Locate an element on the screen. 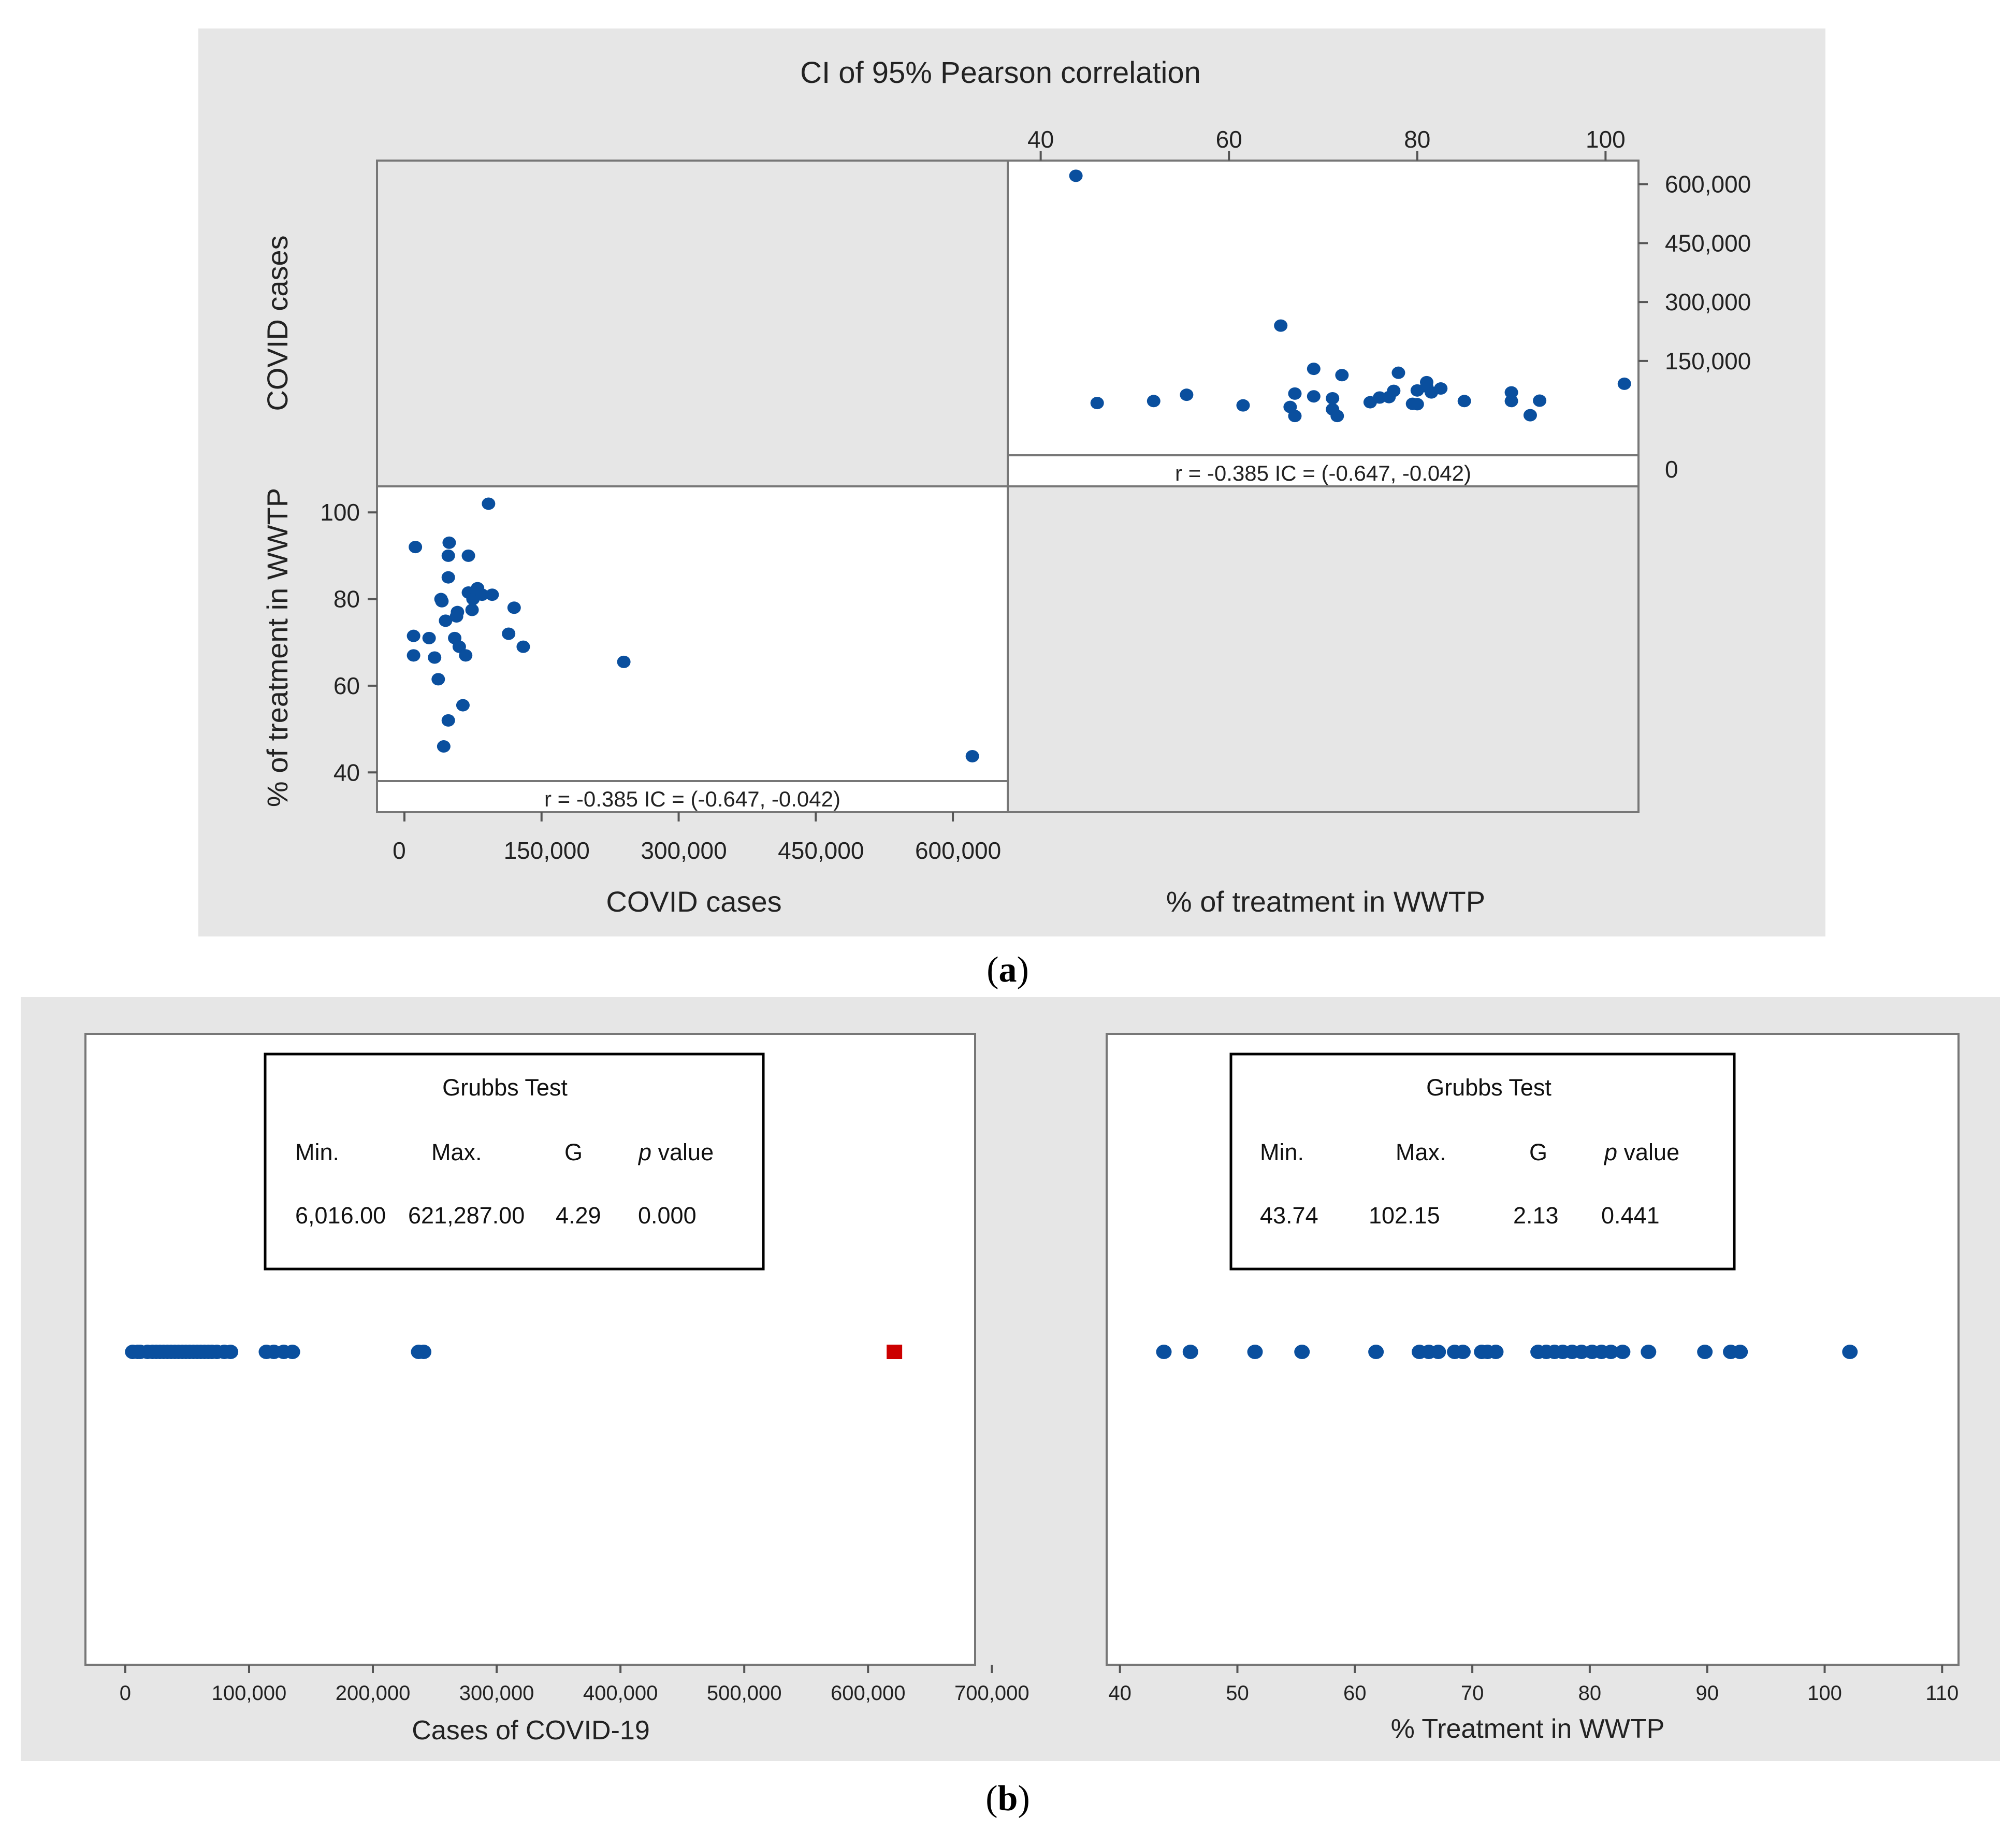 This screenshot has width=2016, height=1831. lower-scatter-points is located at coordinates (693, 629).